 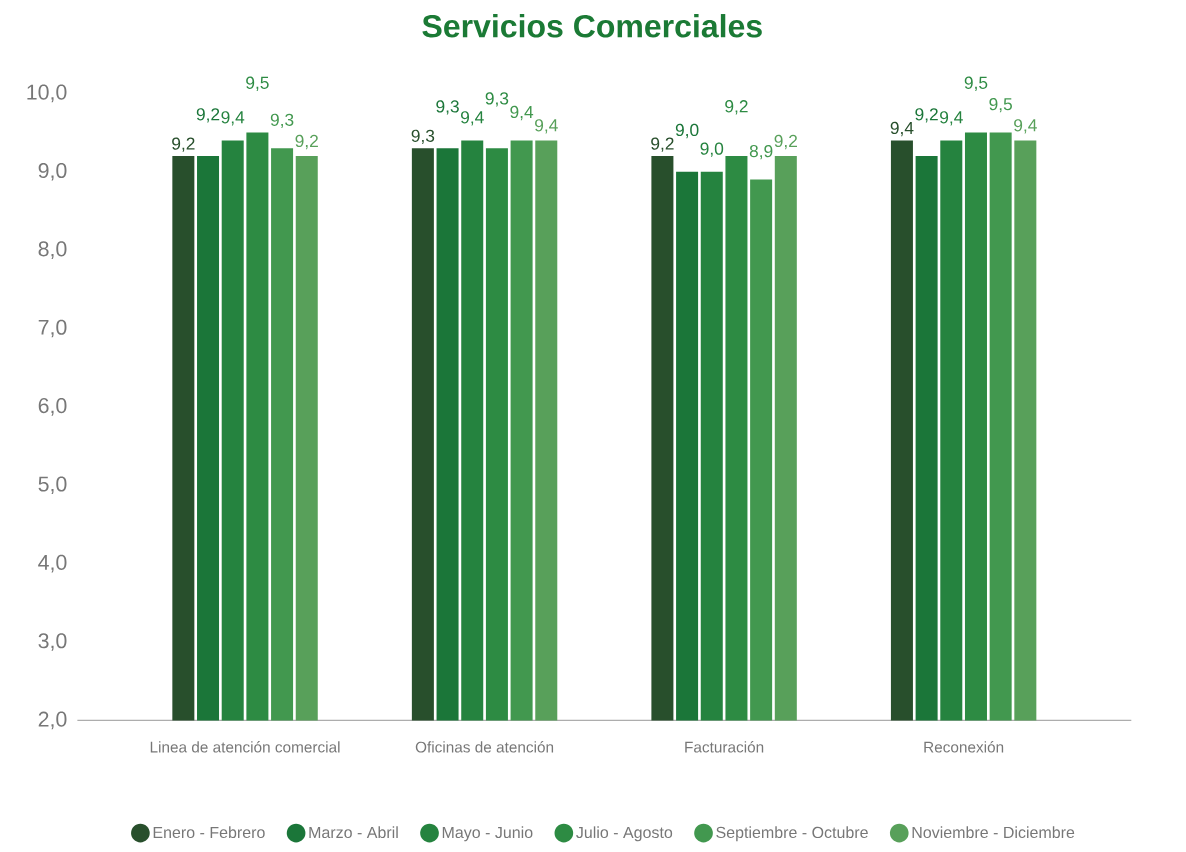 I want to click on y-tick-label: 8,0, so click(x=52, y=250).